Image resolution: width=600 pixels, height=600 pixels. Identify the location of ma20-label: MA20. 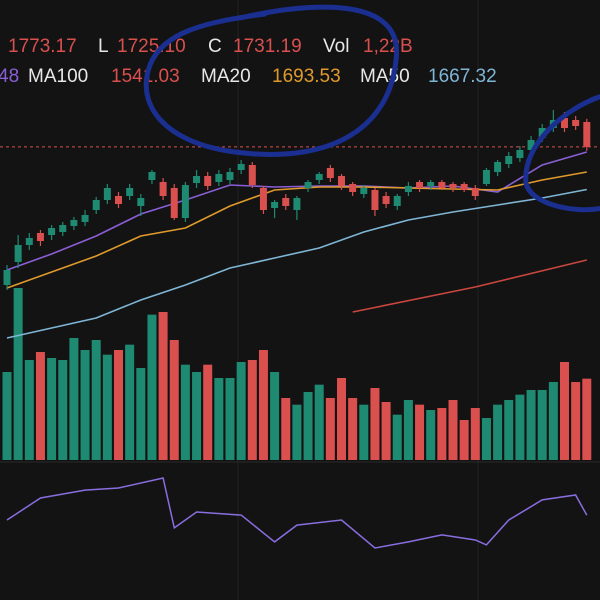
(226, 76).